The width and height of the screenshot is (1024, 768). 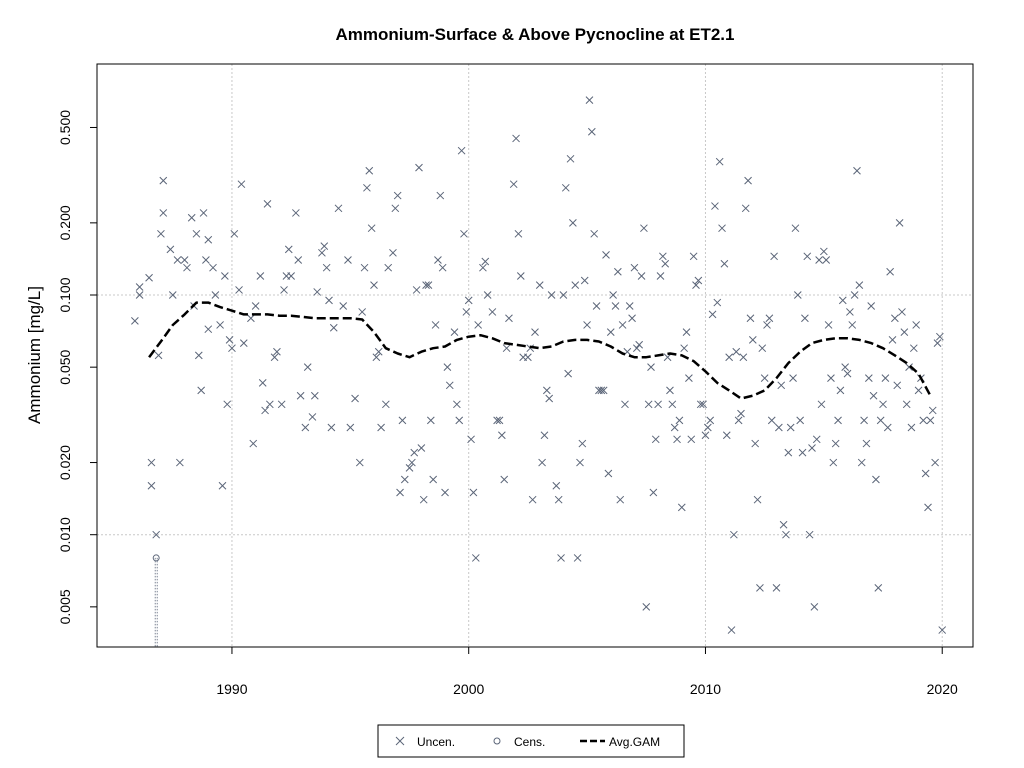 I want to click on y-tick-label: 0.500, so click(x=65, y=127).